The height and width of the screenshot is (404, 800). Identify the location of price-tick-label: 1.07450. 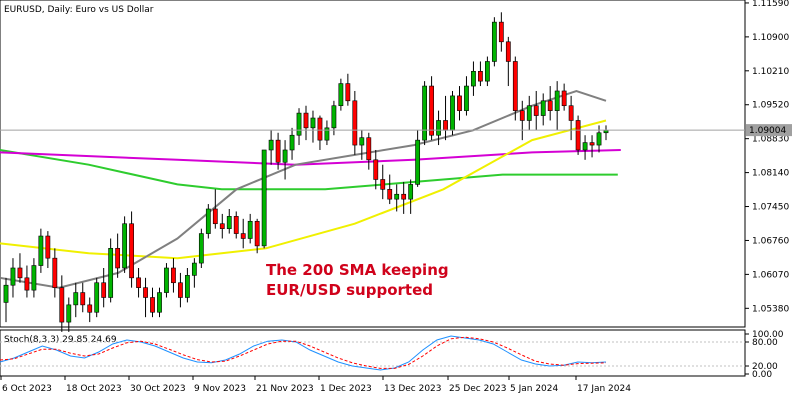
(770, 208).